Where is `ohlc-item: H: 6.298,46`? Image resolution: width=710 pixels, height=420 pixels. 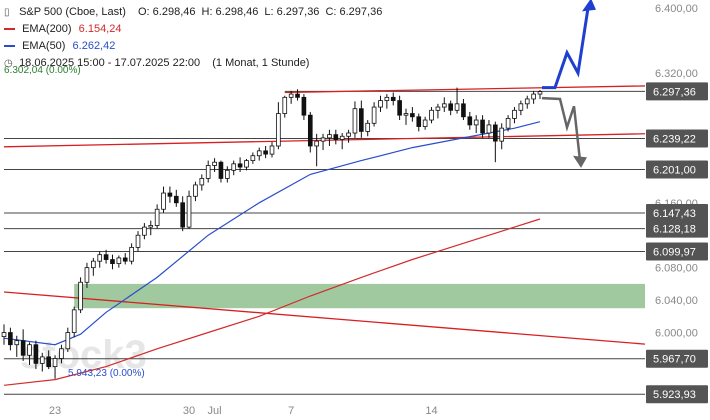
ohlc-item: H: 6.298,46 is located at coordinates (230, 12).